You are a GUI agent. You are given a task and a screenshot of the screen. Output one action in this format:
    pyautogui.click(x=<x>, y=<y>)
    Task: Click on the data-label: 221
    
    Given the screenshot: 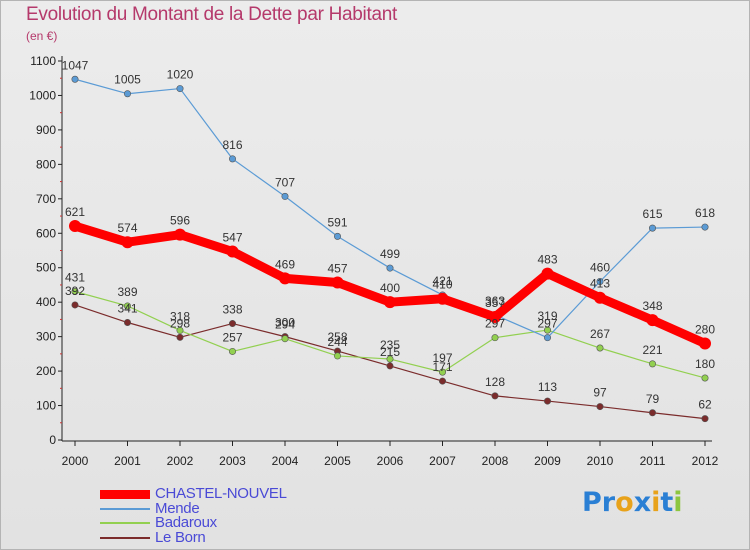 What is the action you would take?
    pyautogui.click(x=652, y=350)
    